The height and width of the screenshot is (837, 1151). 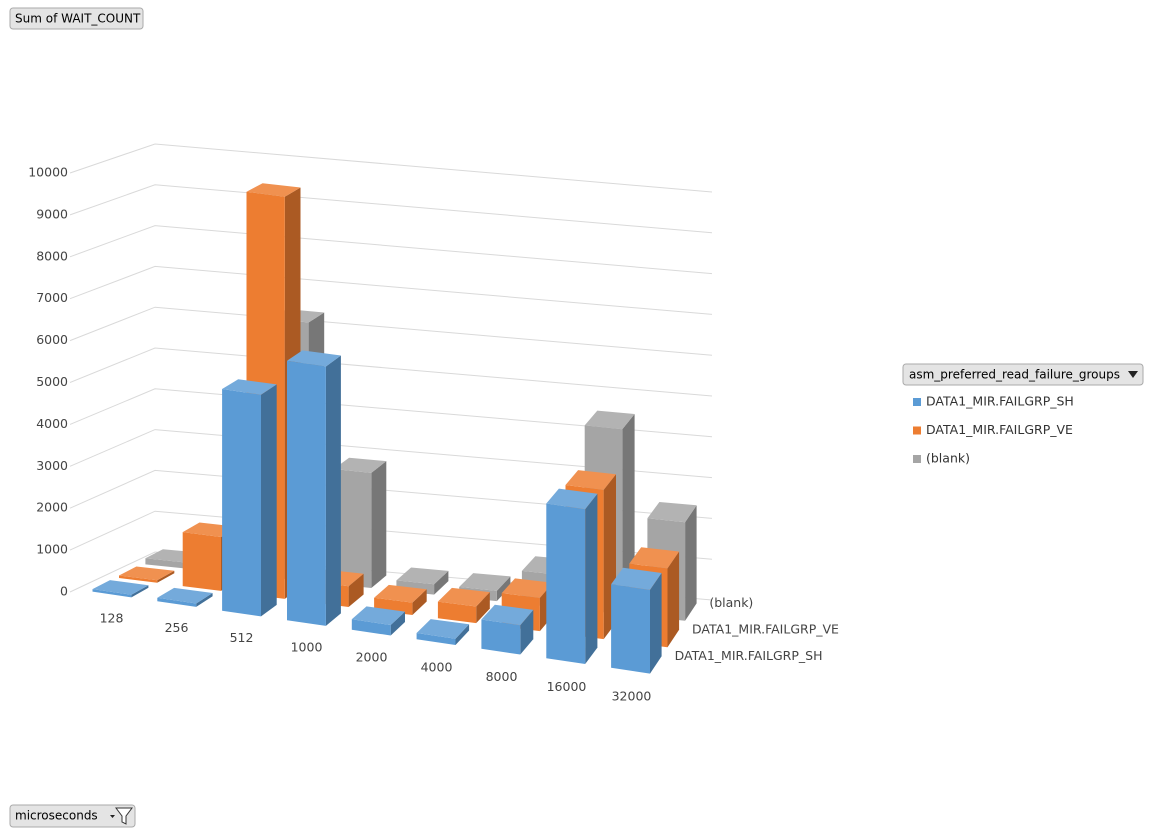 I want to click on legend-label: DATA1_MIR.FAILGRP_SH, so click(x=1000, y=401).